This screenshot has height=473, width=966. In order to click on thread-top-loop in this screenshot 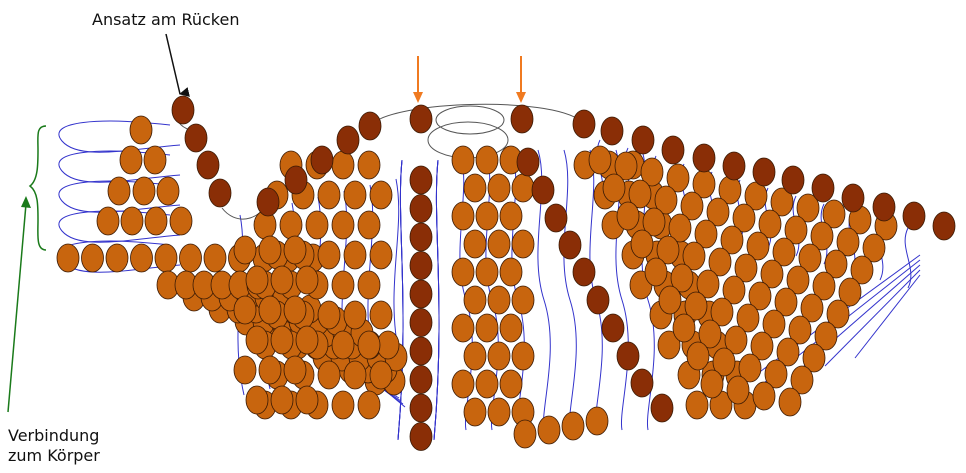, I will do `click(908, 258)`.